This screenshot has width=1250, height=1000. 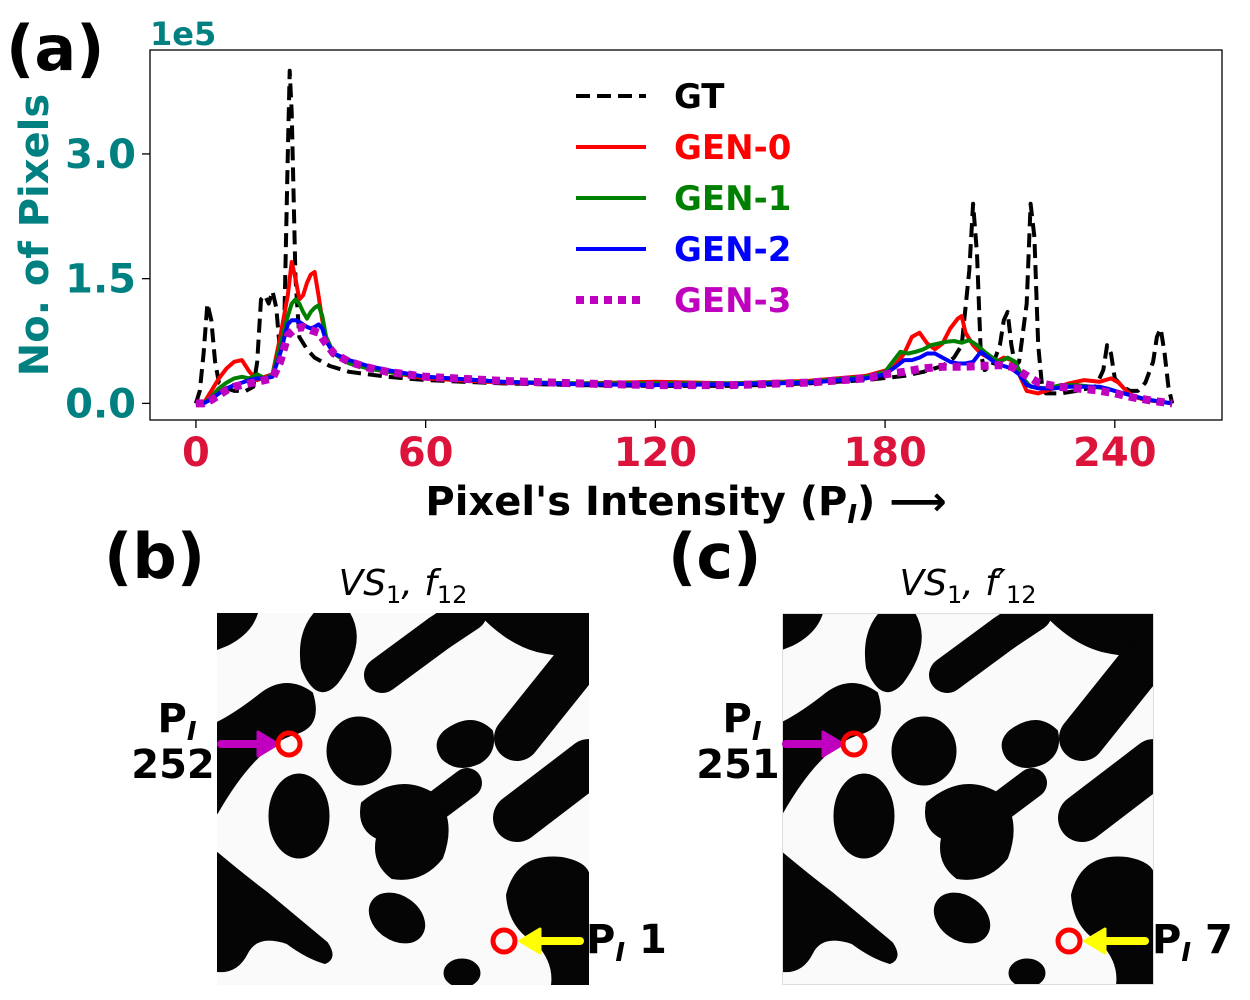 I want to click on label-pi-top-c: PI, so click(x=741, y=721).